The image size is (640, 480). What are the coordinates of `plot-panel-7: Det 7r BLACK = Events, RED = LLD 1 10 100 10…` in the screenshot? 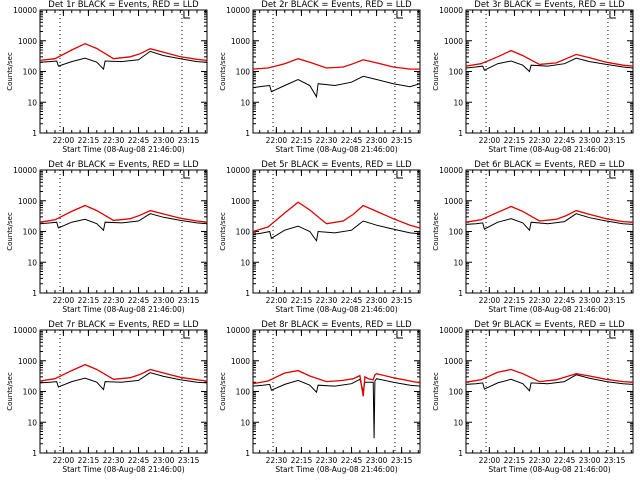 It's located at (107, 397).